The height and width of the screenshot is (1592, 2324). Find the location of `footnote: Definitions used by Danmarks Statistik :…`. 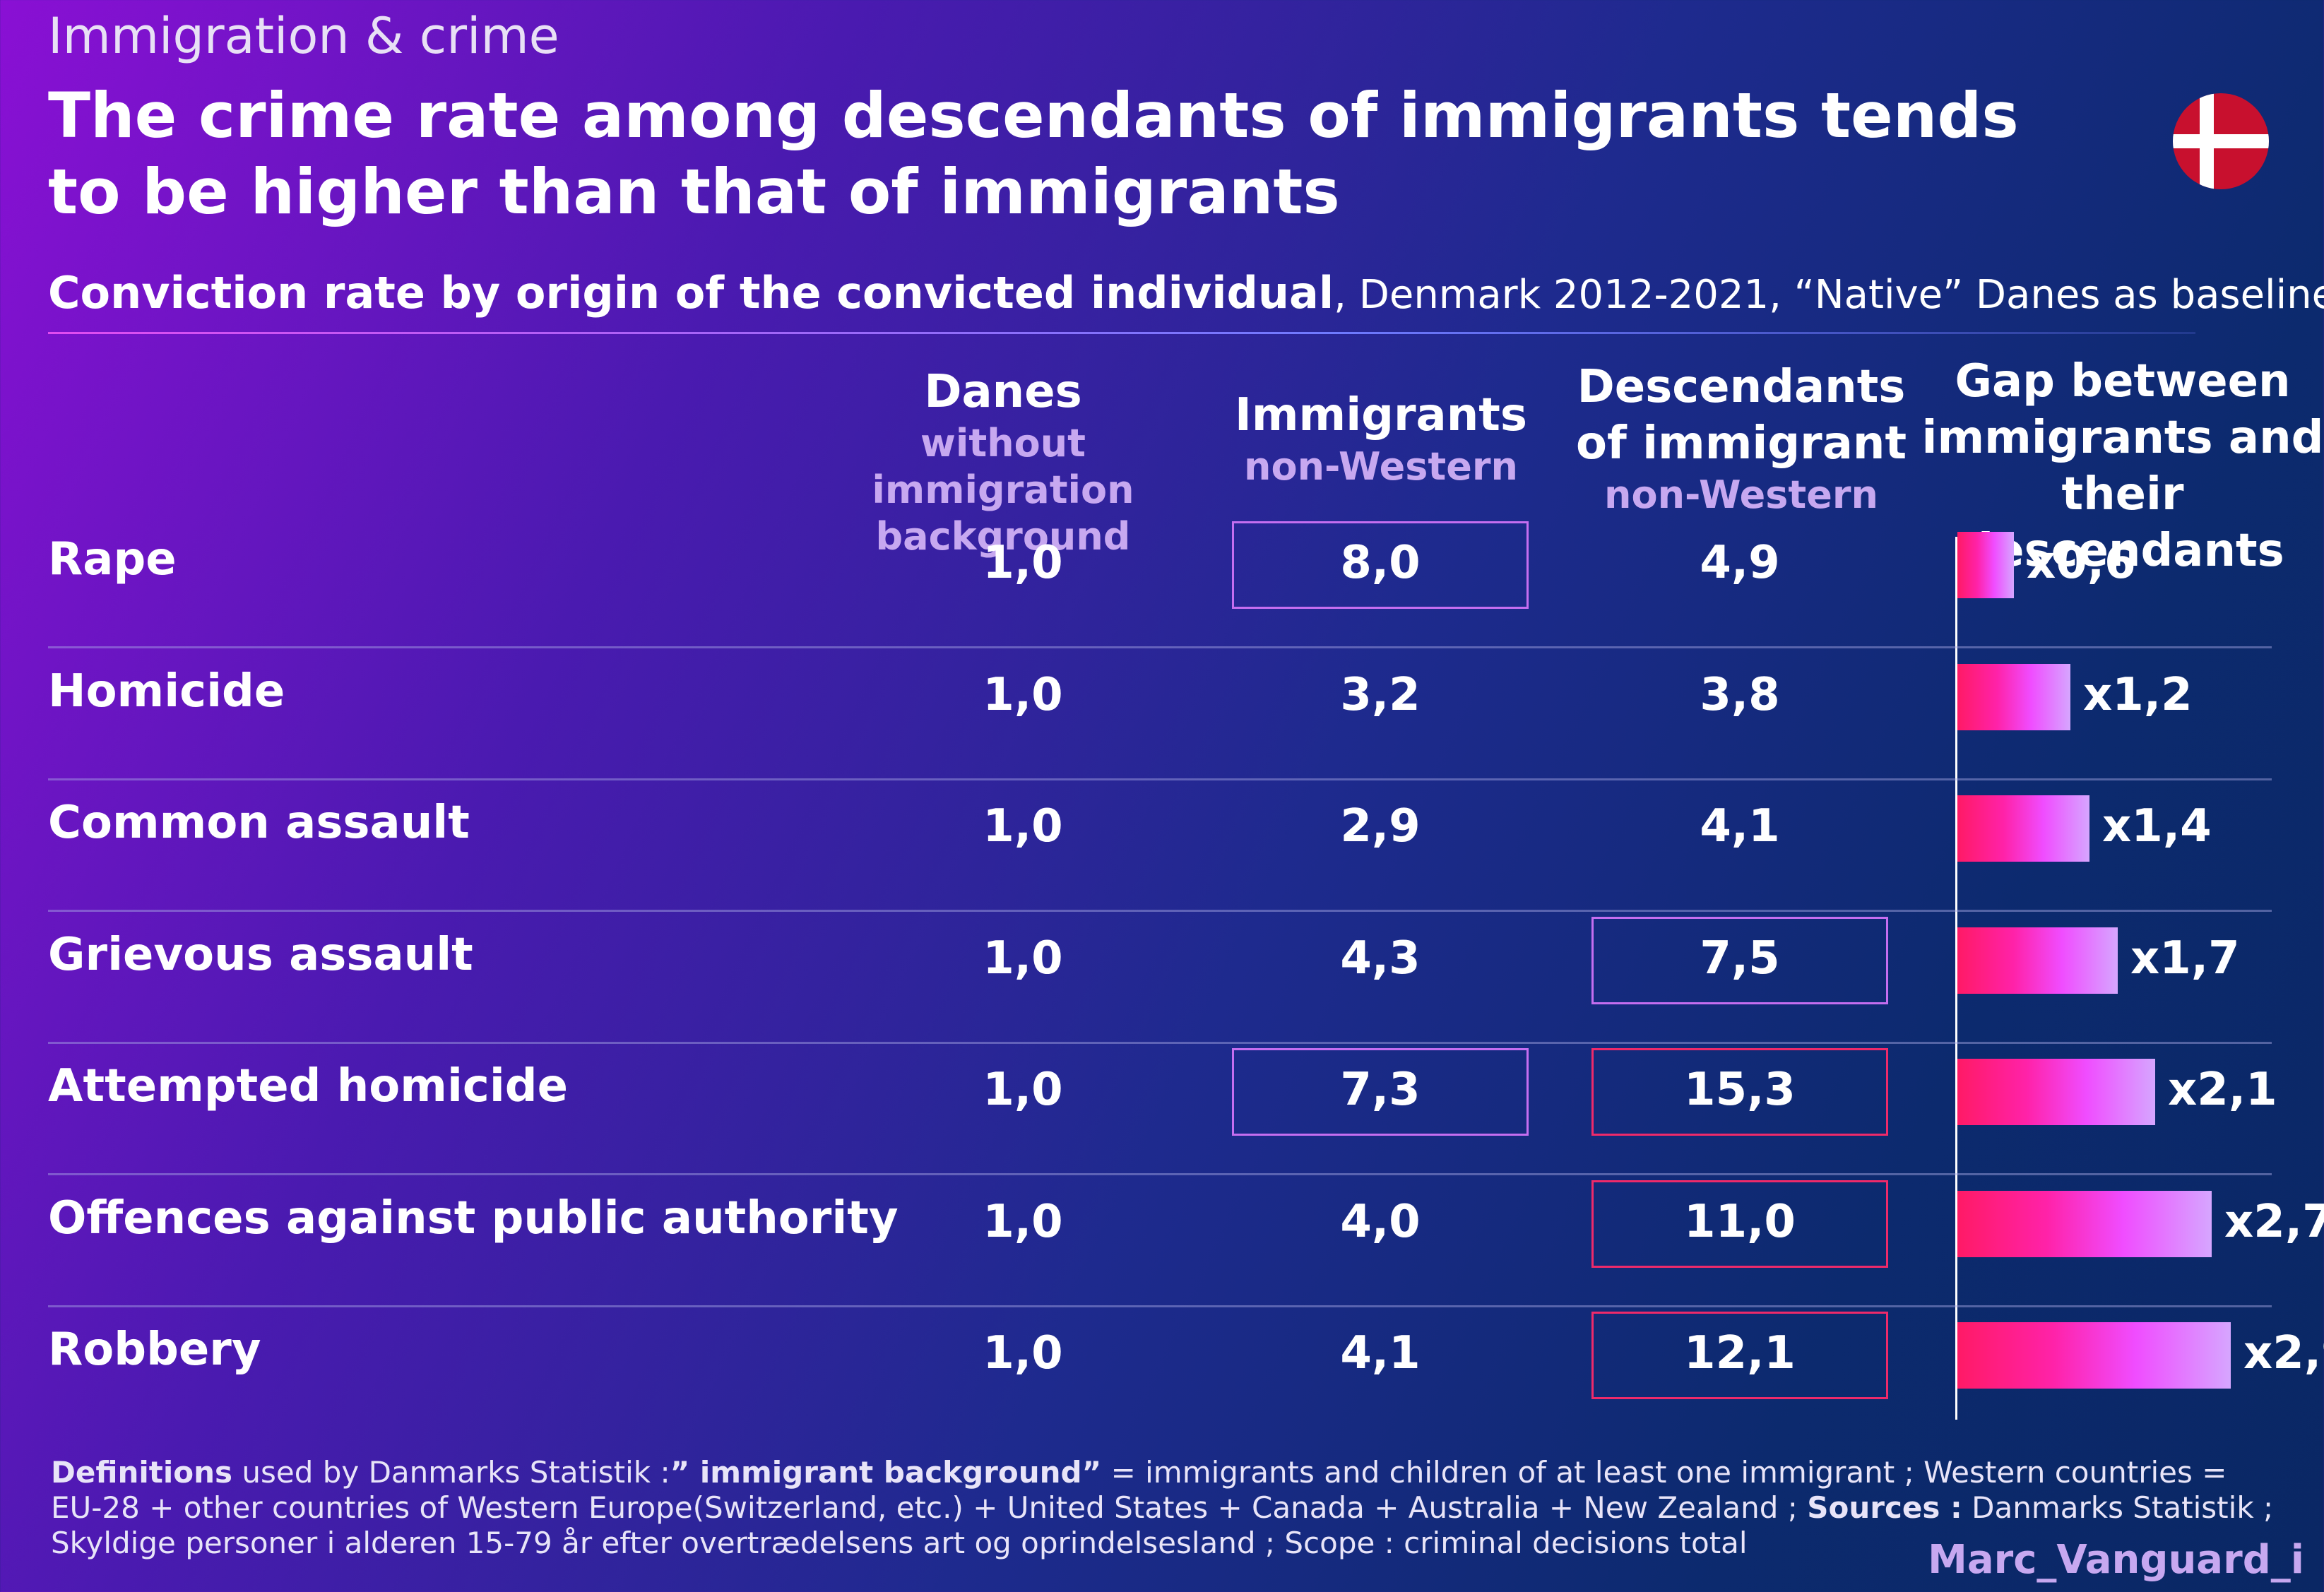

footnote: Definitions used by Danmarks Statistik :… is located at coordinates (1167, 1508).